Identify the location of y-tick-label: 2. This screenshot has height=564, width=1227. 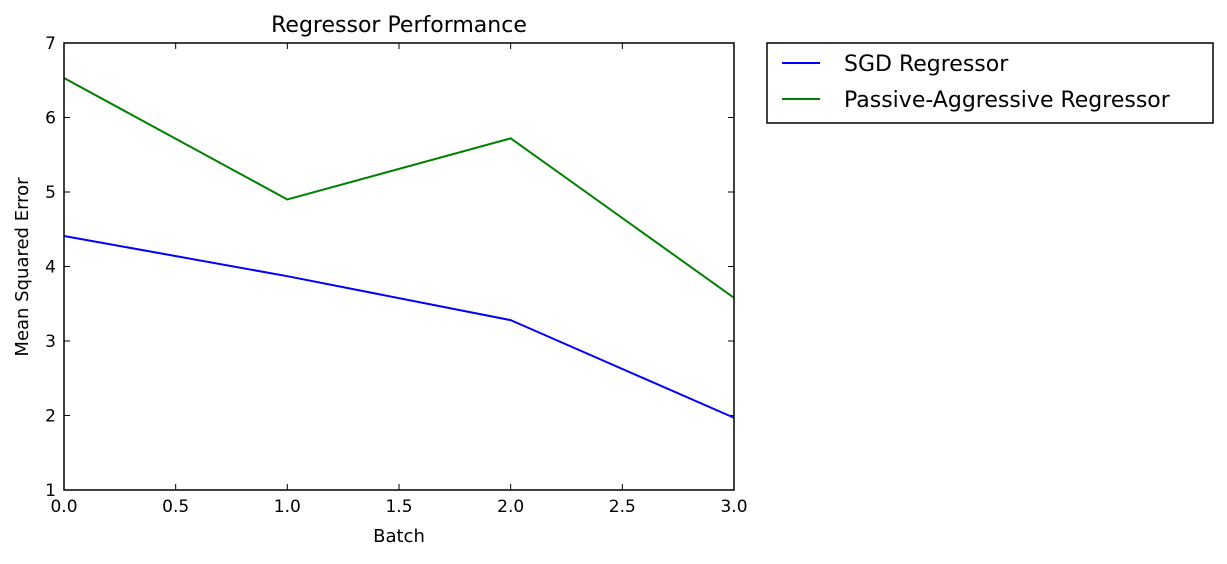
(50, 417).